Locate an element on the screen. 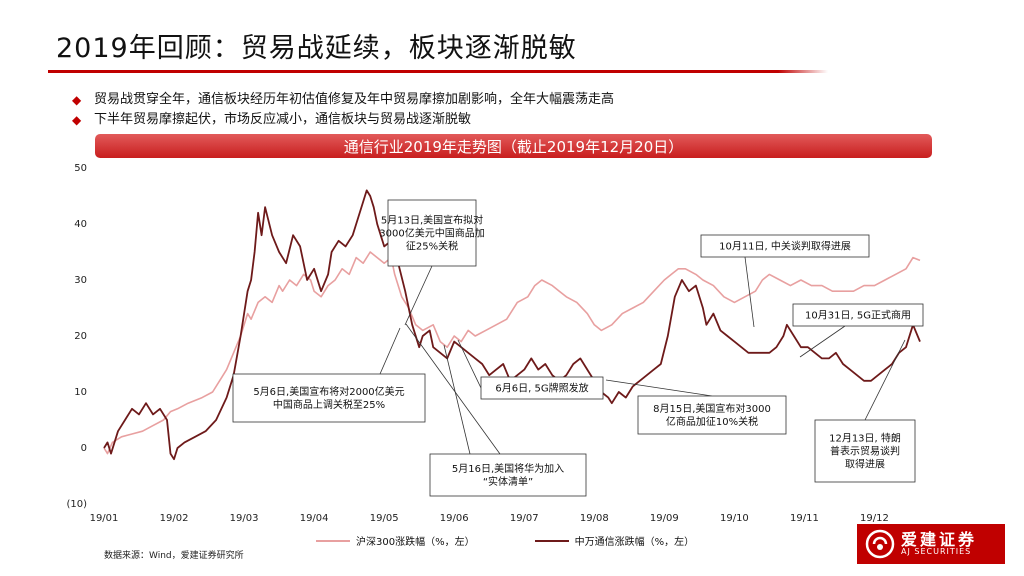  annotation-text: 12月13日, 特朗 is located at coordinates (865, 439).